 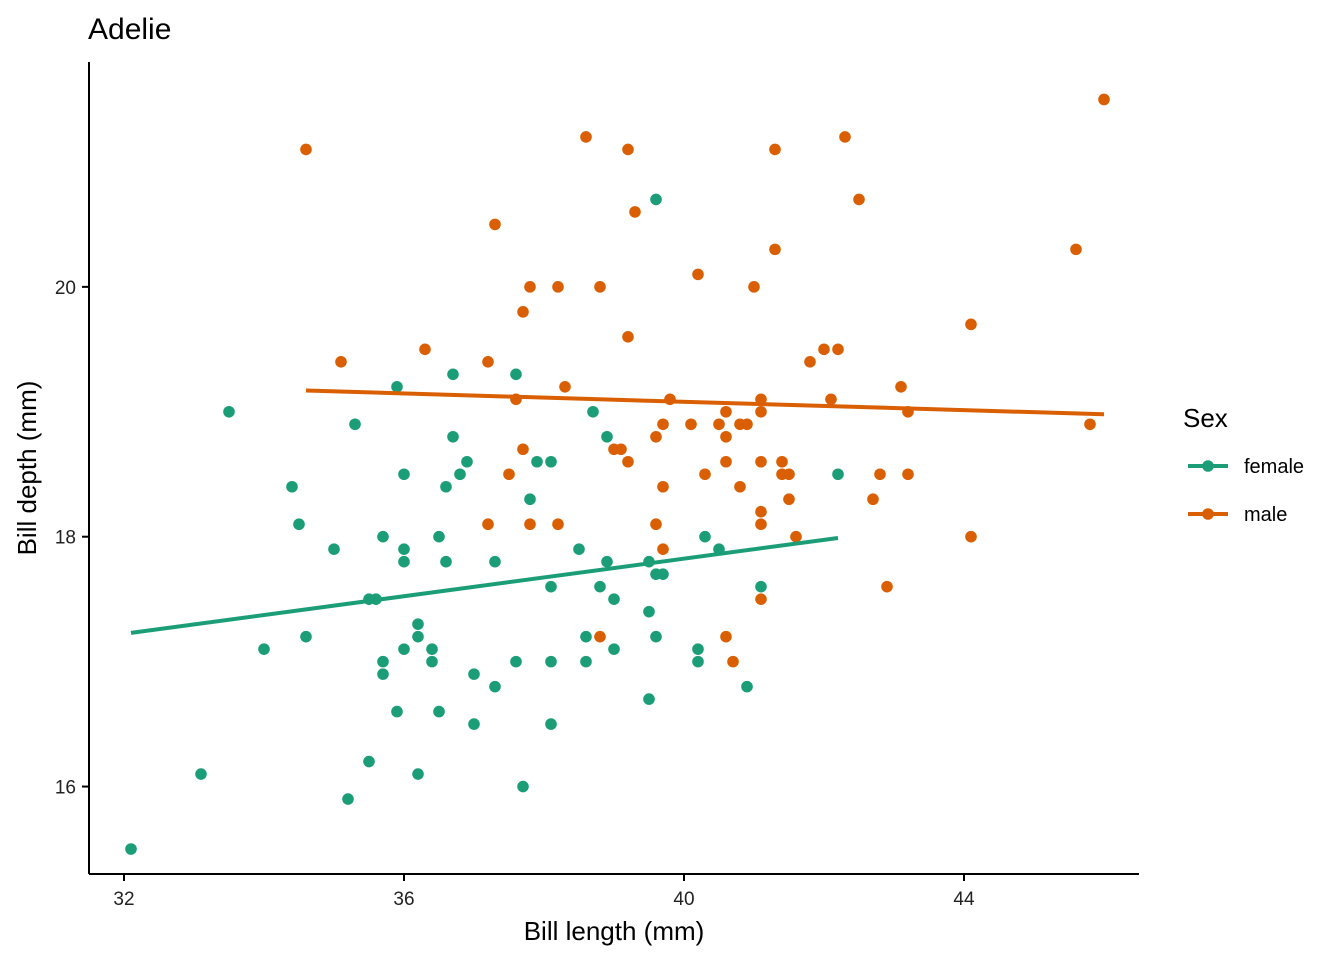 What do you see at coordinates (403, 899) in the screenshot?
I see `x-tick-label: 36` at bounding box center [403, 899].